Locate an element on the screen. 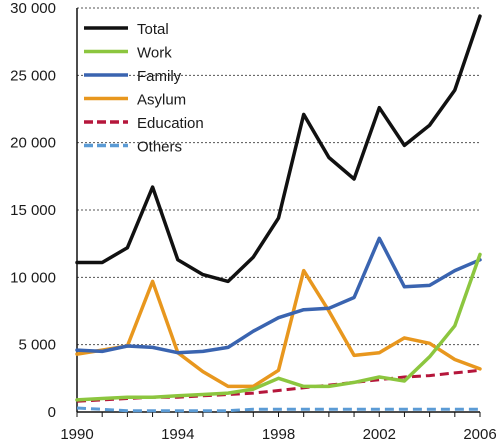 The height and width of the screenshot is (444, 500). y-tick-label: 0 is located at coordinates (52, 412).